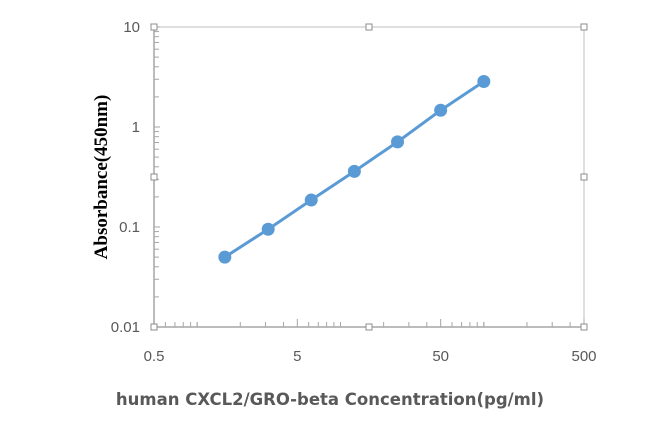  What do you see at coordinates (370, 356) in the screenshot?
I see `x-tick-labels: 0.5 5 50 500` at bounding box center [370, 356].